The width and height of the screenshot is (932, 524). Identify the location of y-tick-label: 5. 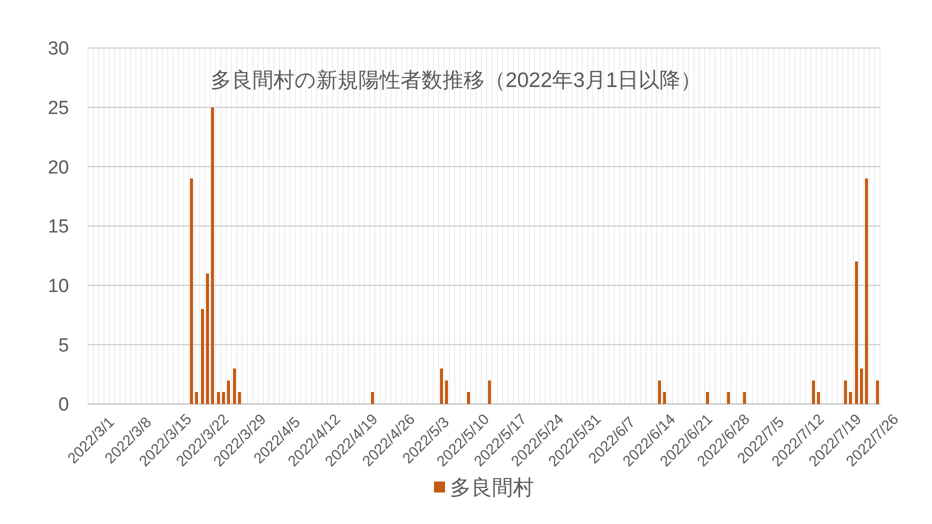
(63, 345).